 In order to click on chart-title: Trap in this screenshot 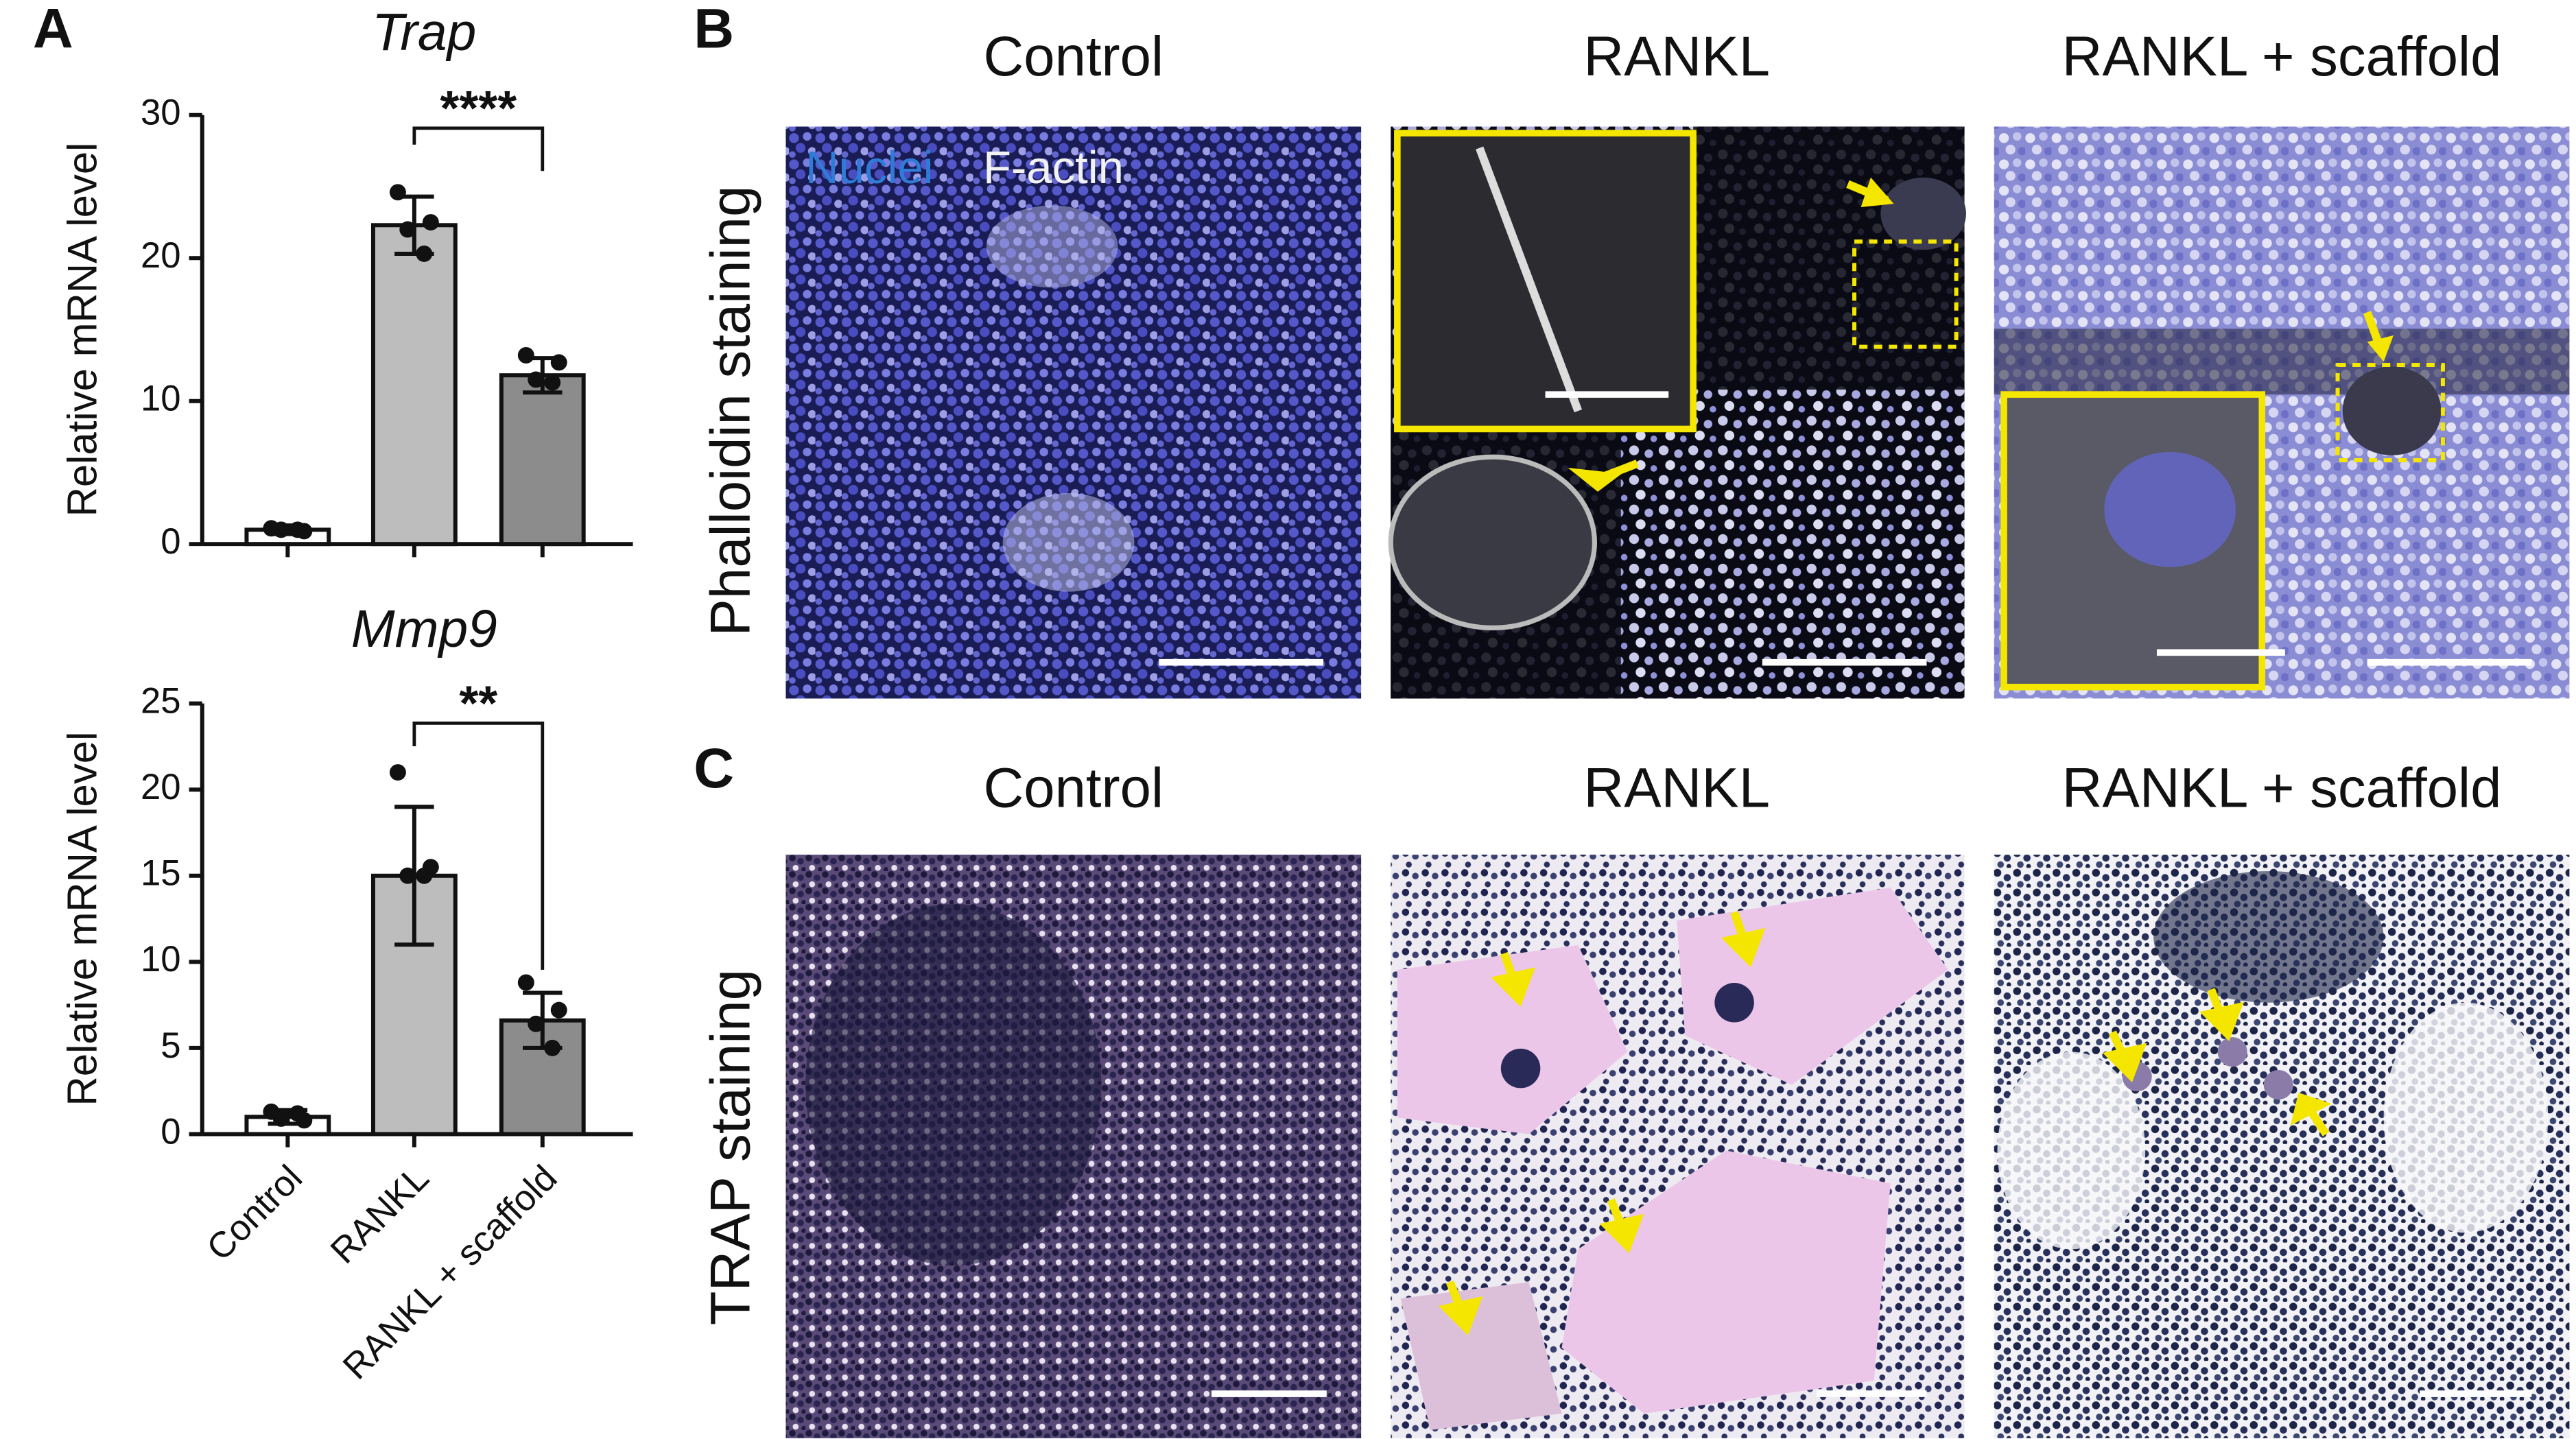, I will do `click(424, 32)`.